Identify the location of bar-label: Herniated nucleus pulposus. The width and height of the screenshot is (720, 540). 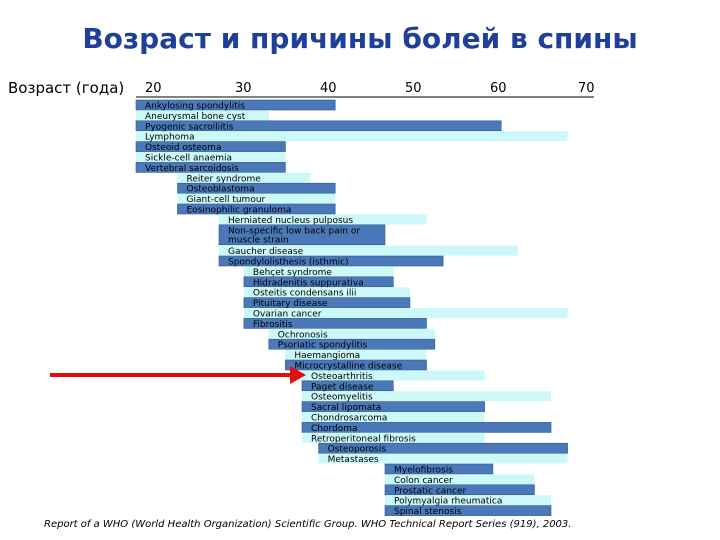
(290, 221).